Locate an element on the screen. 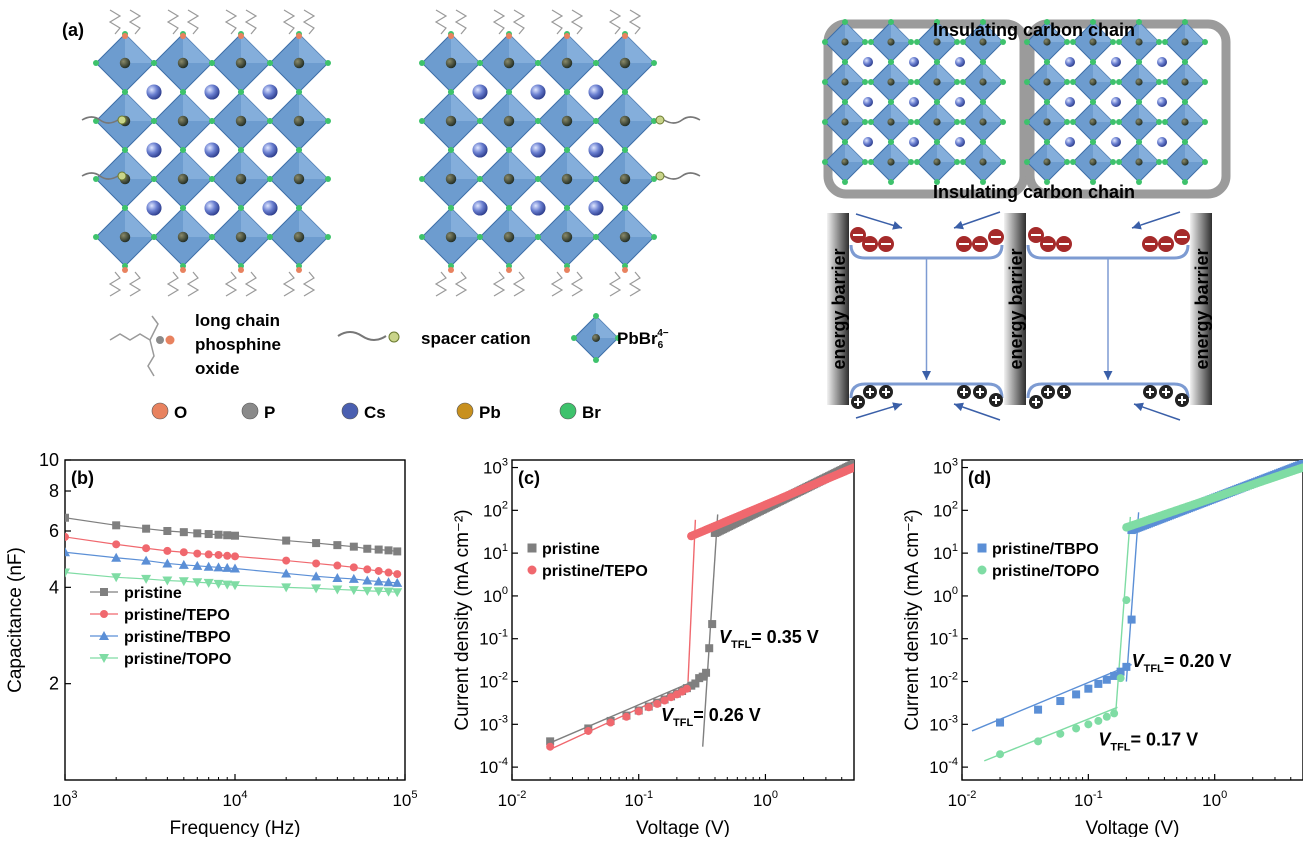 The image size is (1303, 842). tick-base: 10 is located at coordinates (492, 468).